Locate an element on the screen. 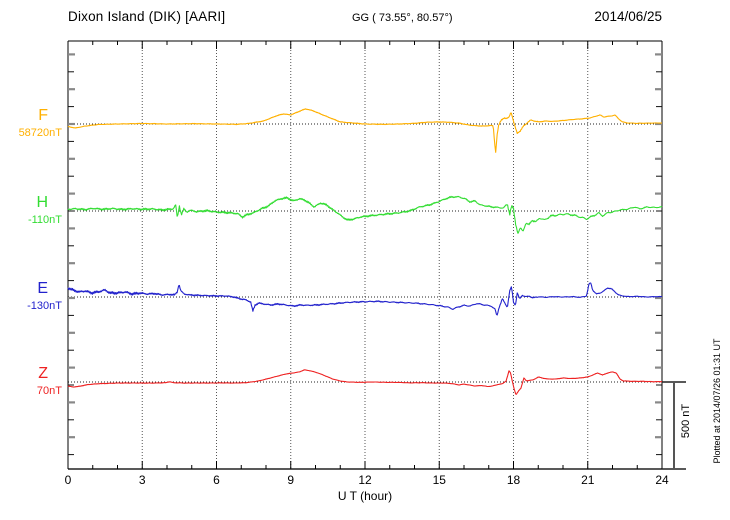 This screenshot has height=520, width=730. component-label-E: E is located at coordinates (42, 288).